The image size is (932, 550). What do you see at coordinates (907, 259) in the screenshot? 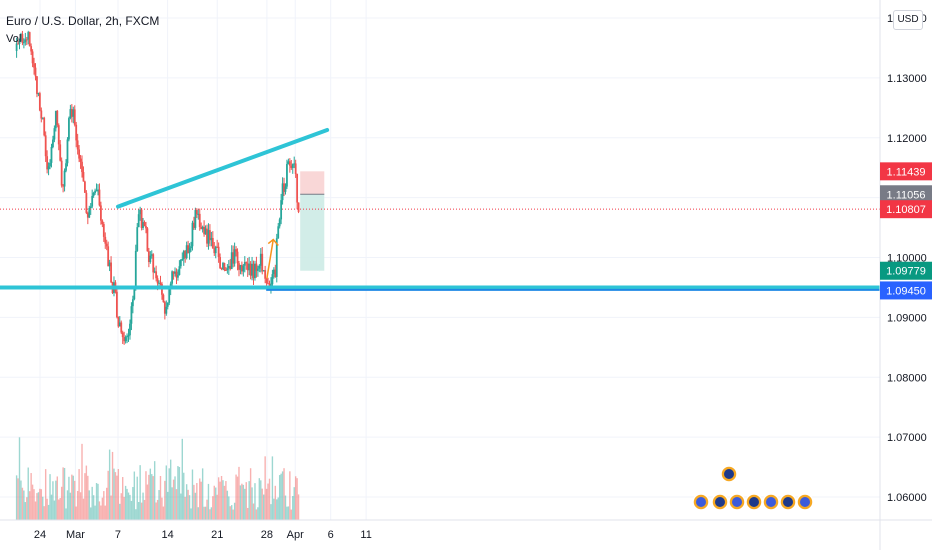
I see `price-tick-label: 1.10000` at bounding box center [907, 259].